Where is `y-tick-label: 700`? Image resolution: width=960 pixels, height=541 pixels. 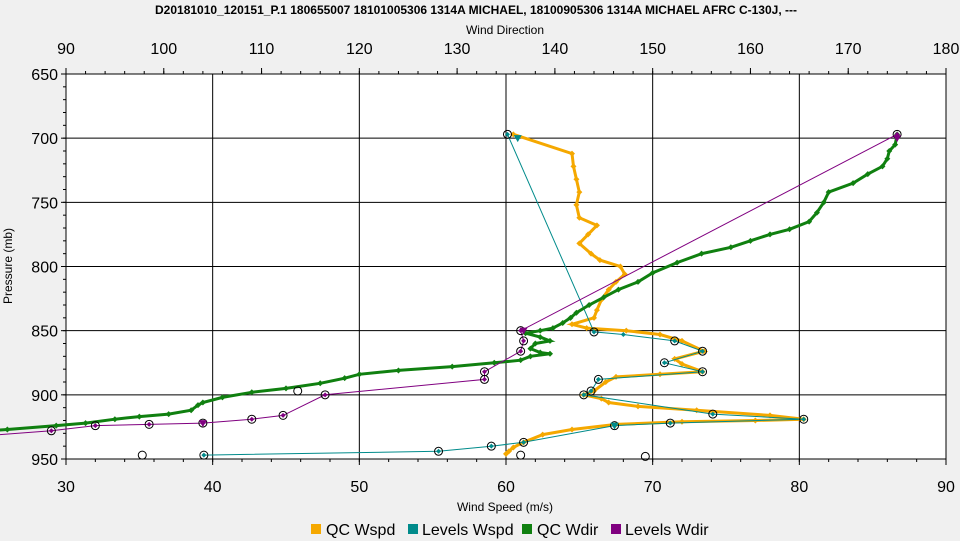
y-tick-label: 700 is located at coordinates (44, 139).